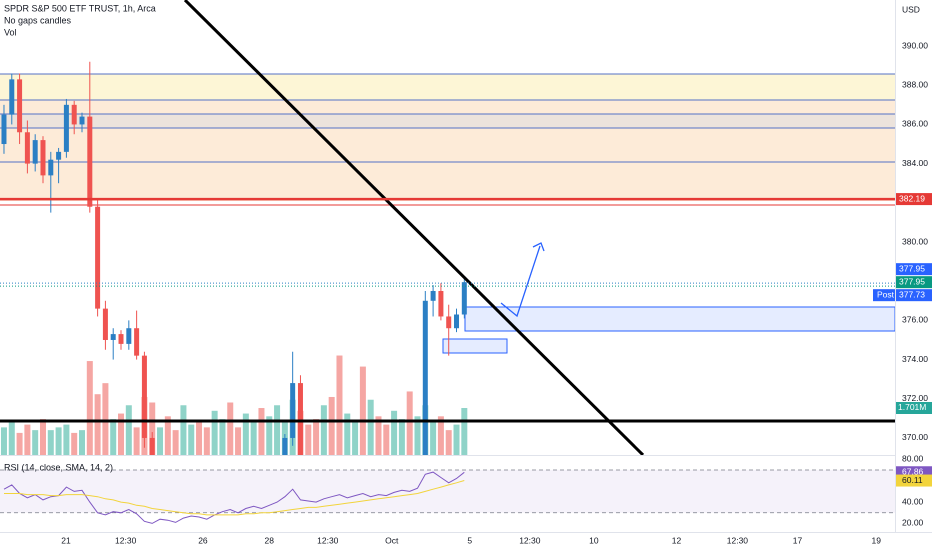  What do you see at coordinates (915, 359) in the screenshot?
I see `y-tick-label: 374.00` at bounding box center [915, 359].